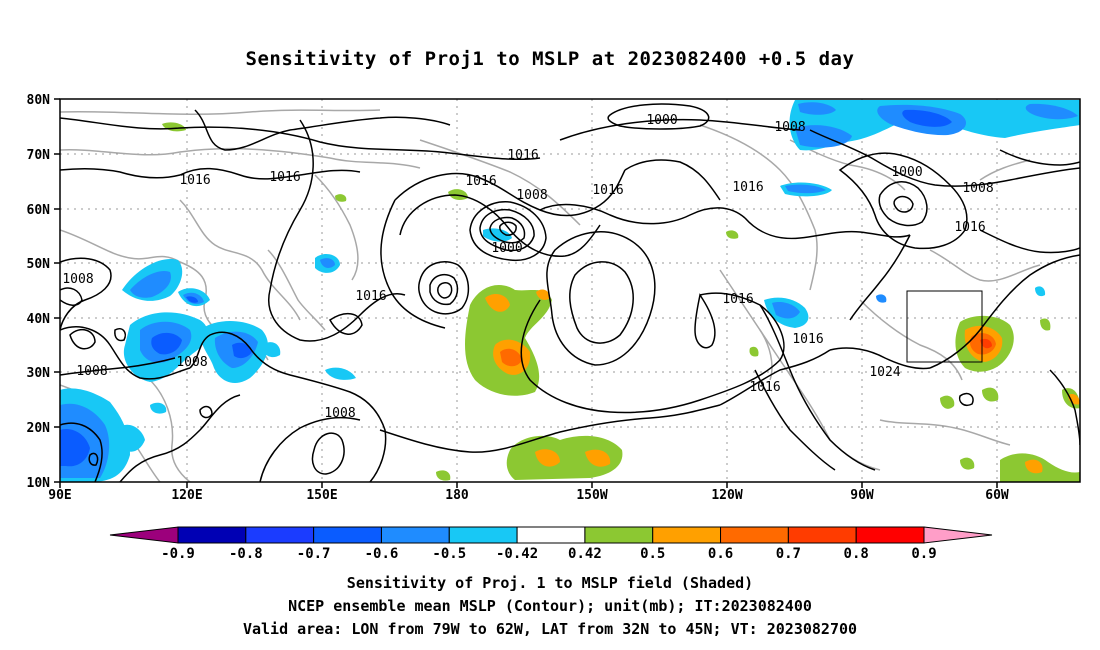  What do you see at coordinates (39, 483) in the screenshot?
I see `lat-label: 10N` at bounding box center [39, 483].